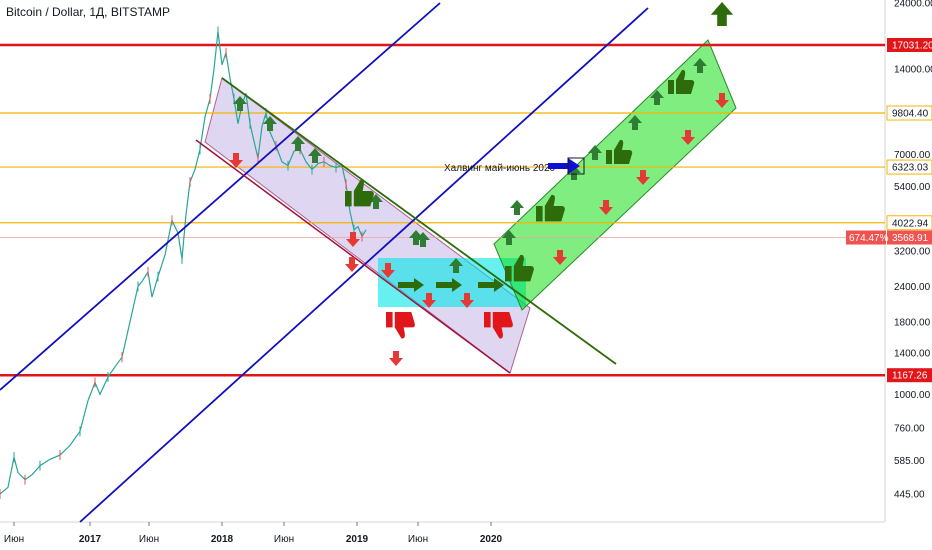 The width and height of the screenshot is (932, 550). What do you see at coordinates (222, 539) in the screenshot?
I see `x-tick-label: 2018` at bounding box center [222, 539].